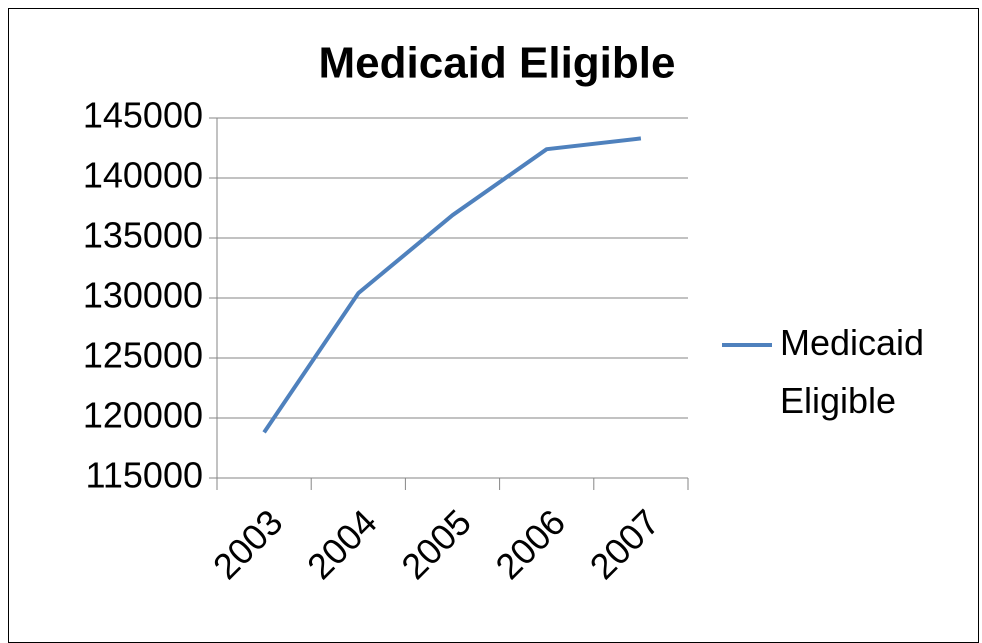 The width and height of the screenshot is (982, 643). I want to click on legend-label: Medicaid Eligible, so click(857, 371).